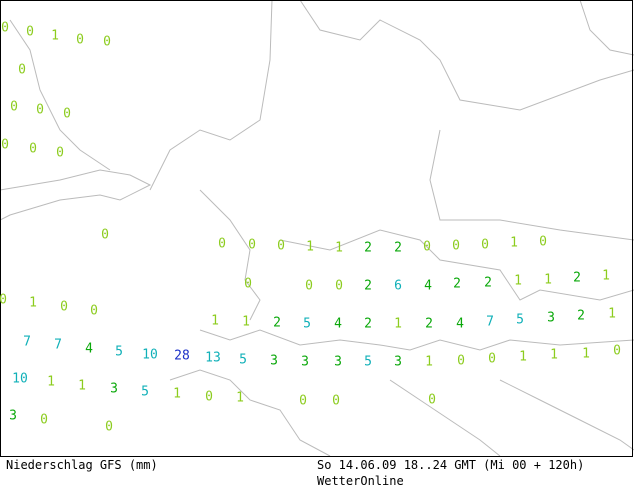 This screenshot has width=634, height=490. Describe the element at coordinates (182, 356) in the screenshot. I see `precip-value: 28` at that location.